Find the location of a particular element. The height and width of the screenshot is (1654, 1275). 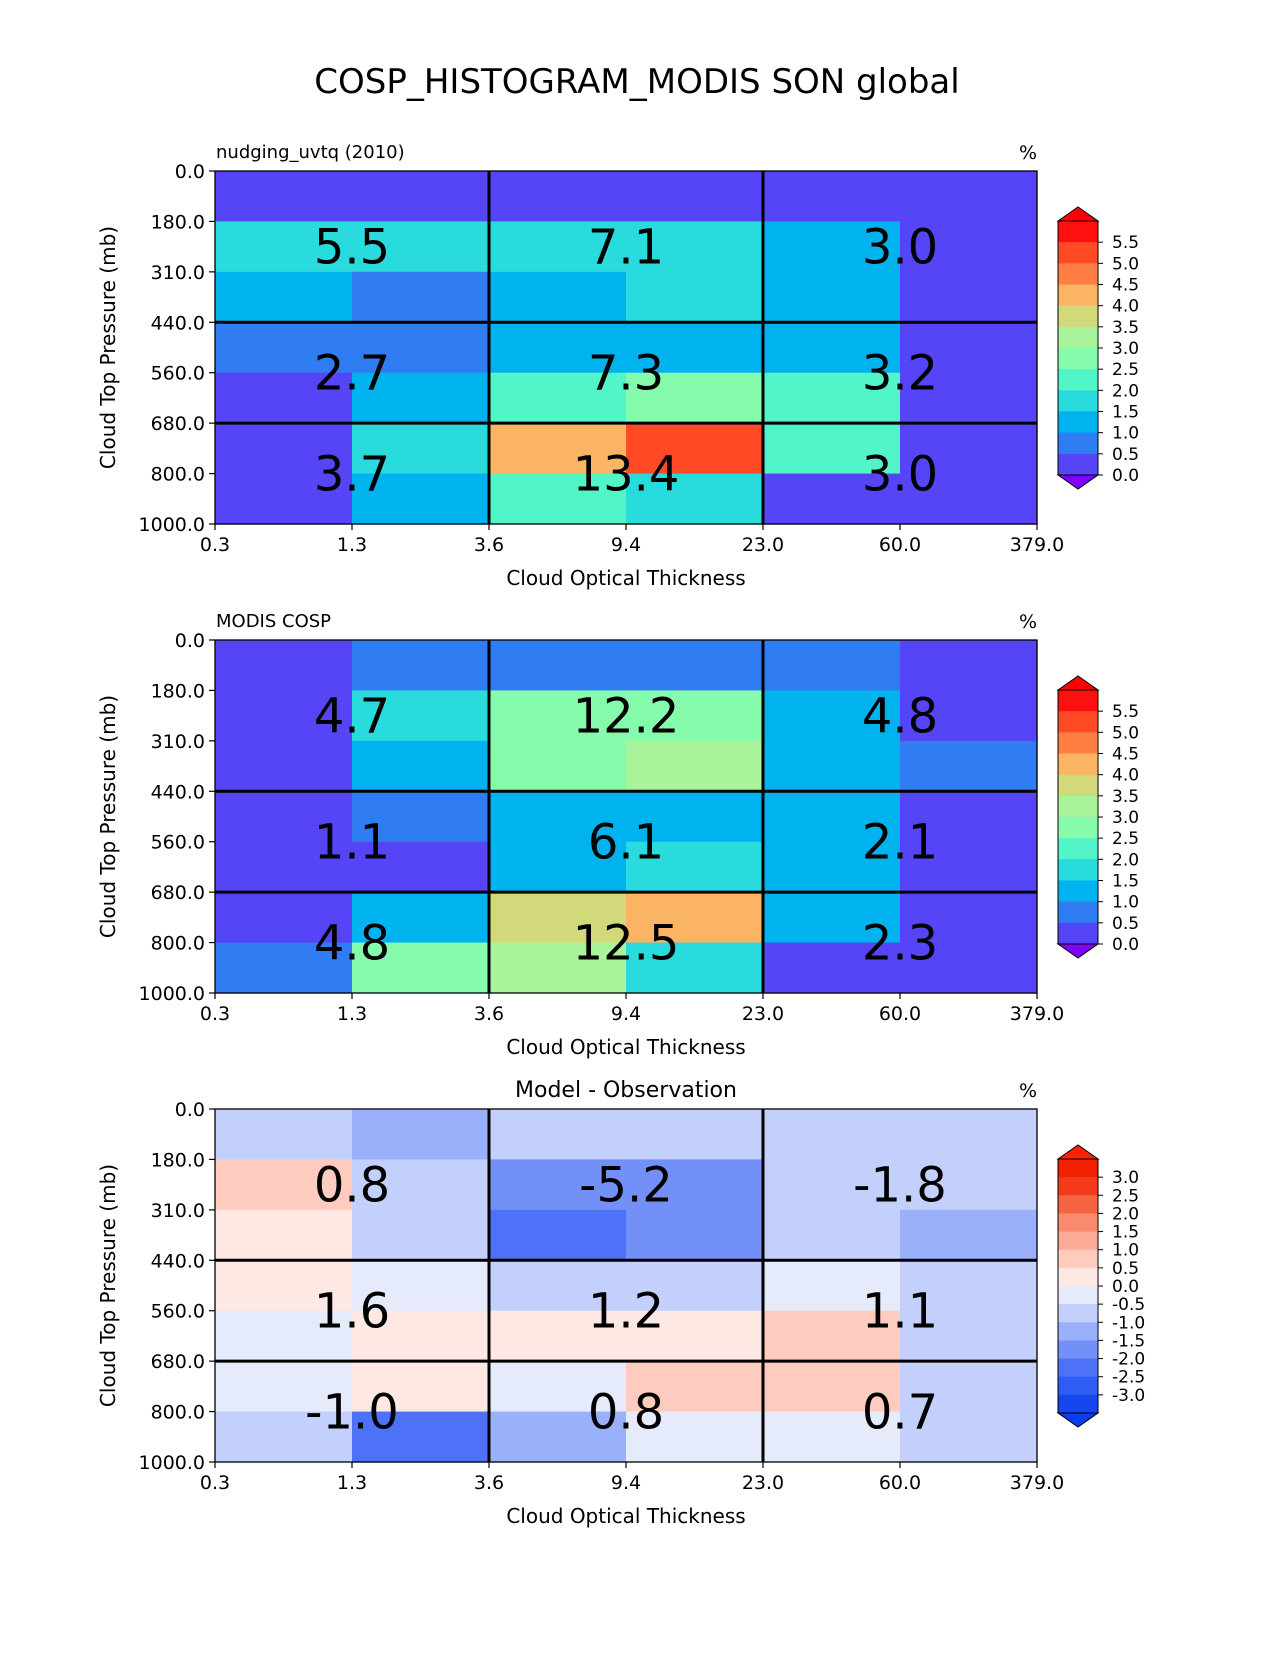

colorbar-tick-label: 1.5 is located at coordinates (1125, 882).